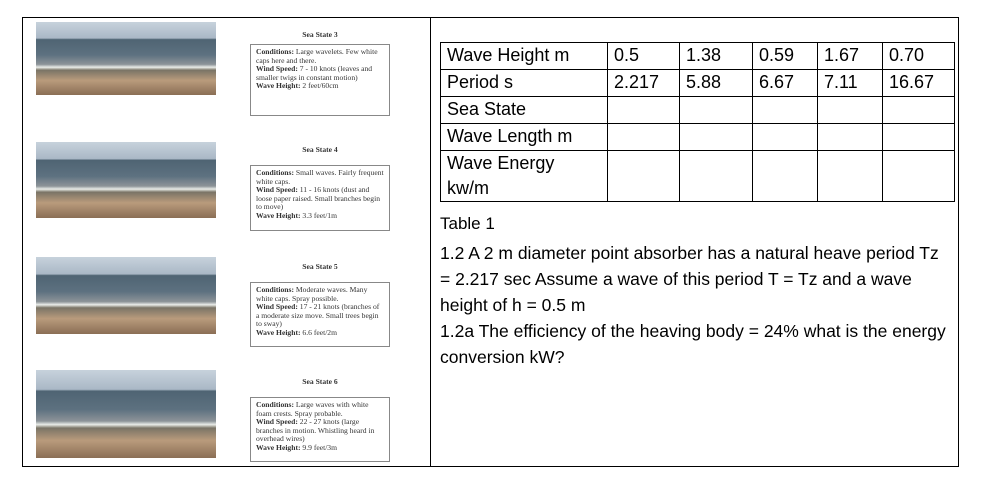 The height and width of the screenshot is (501, 988). Describe the element at coordinates (850, 83) in the screenshot. I see `table-cell: 7.11` at that location.